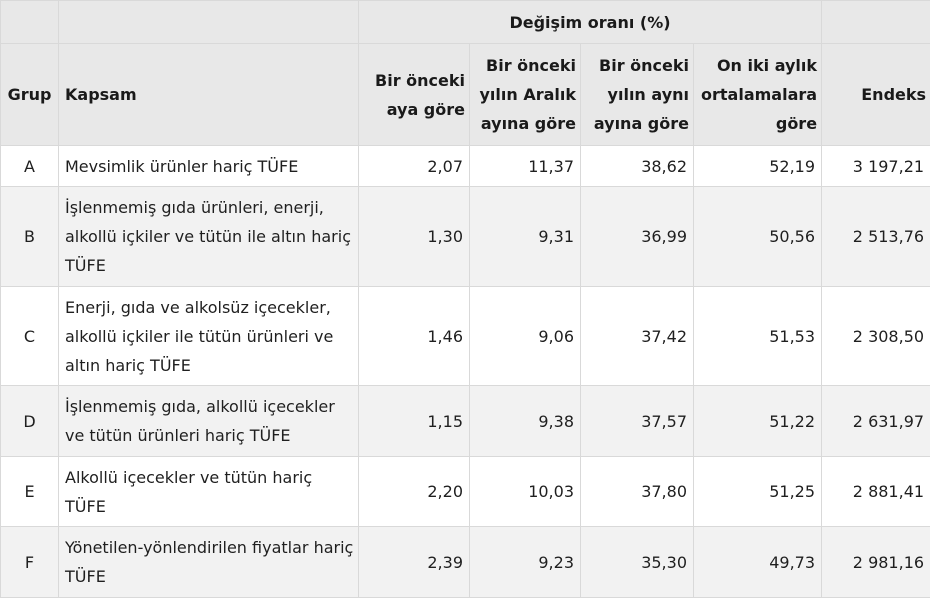  I want to click on cell-12-month-average: 51,22, so click(757, 421).